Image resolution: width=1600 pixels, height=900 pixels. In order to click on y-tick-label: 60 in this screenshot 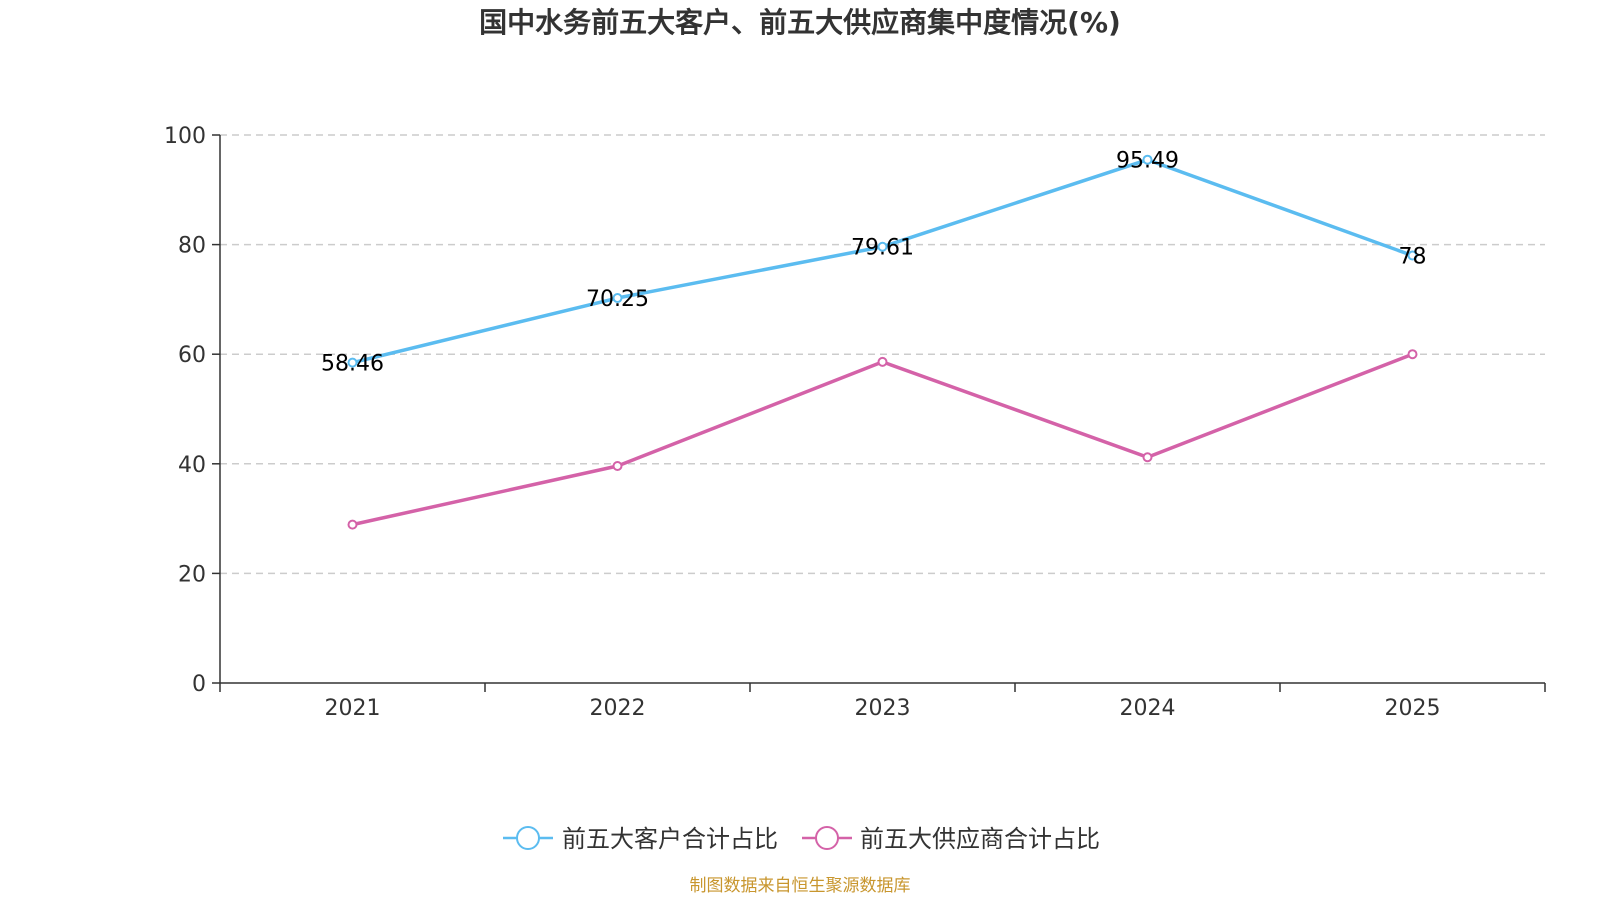, I will do `click(192, 355)`.